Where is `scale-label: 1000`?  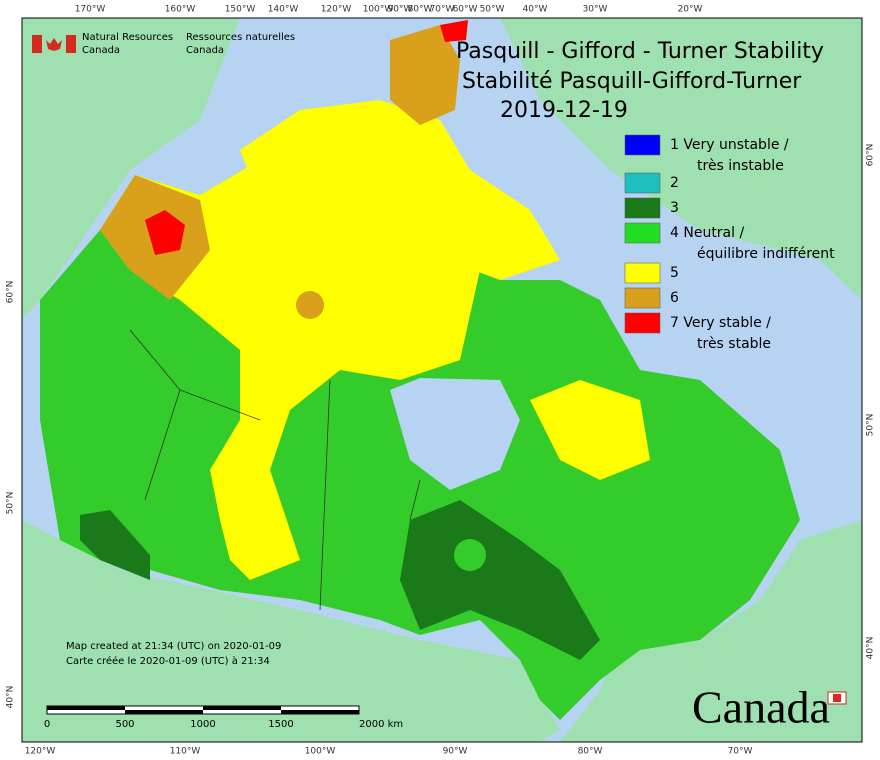 scale-label: 1000 is located at coordinates (202, 724).